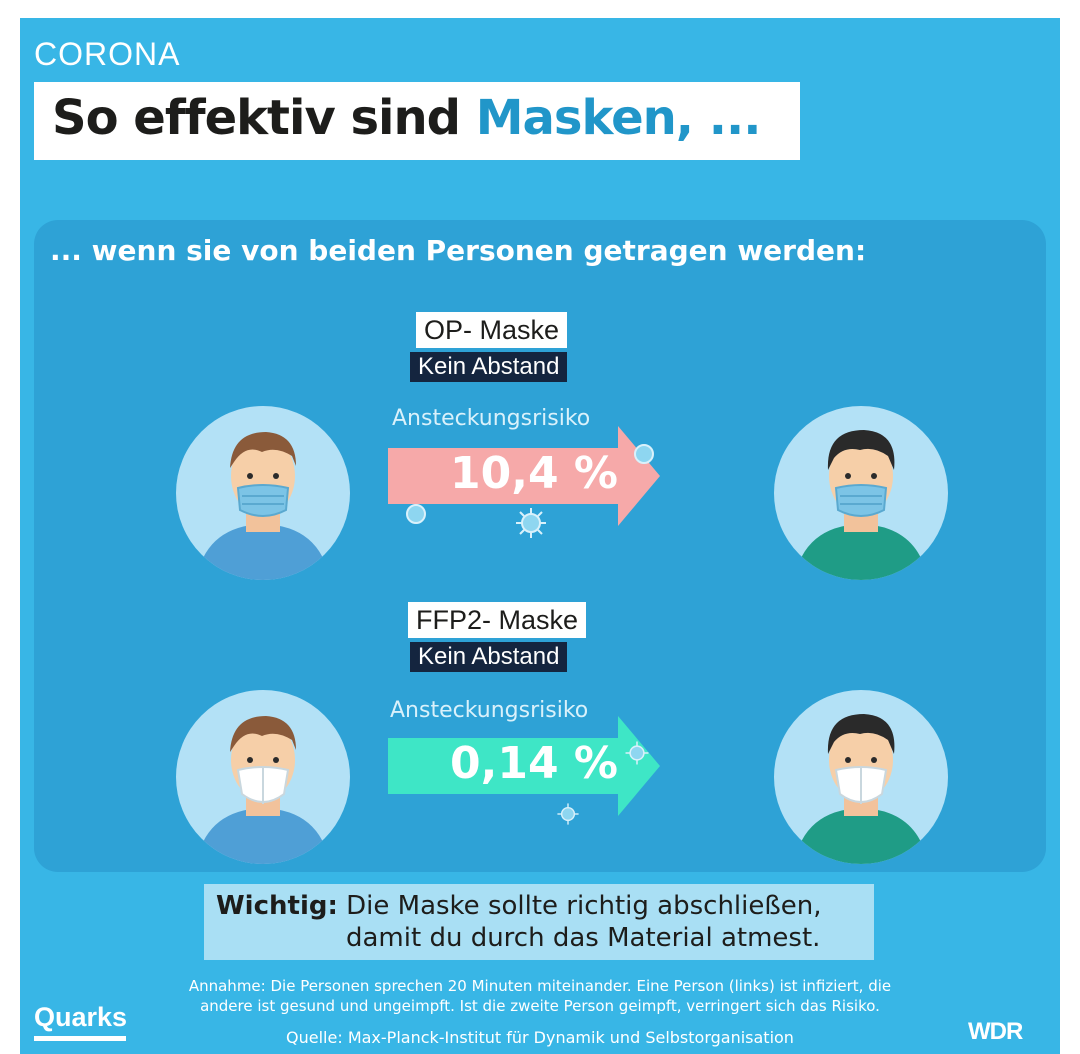  What do you see at coordinates (497, 620) in the screenshot?
I see `mask-type-label-ffp2: FFP2- Maske` at bounding box center [497, 620].